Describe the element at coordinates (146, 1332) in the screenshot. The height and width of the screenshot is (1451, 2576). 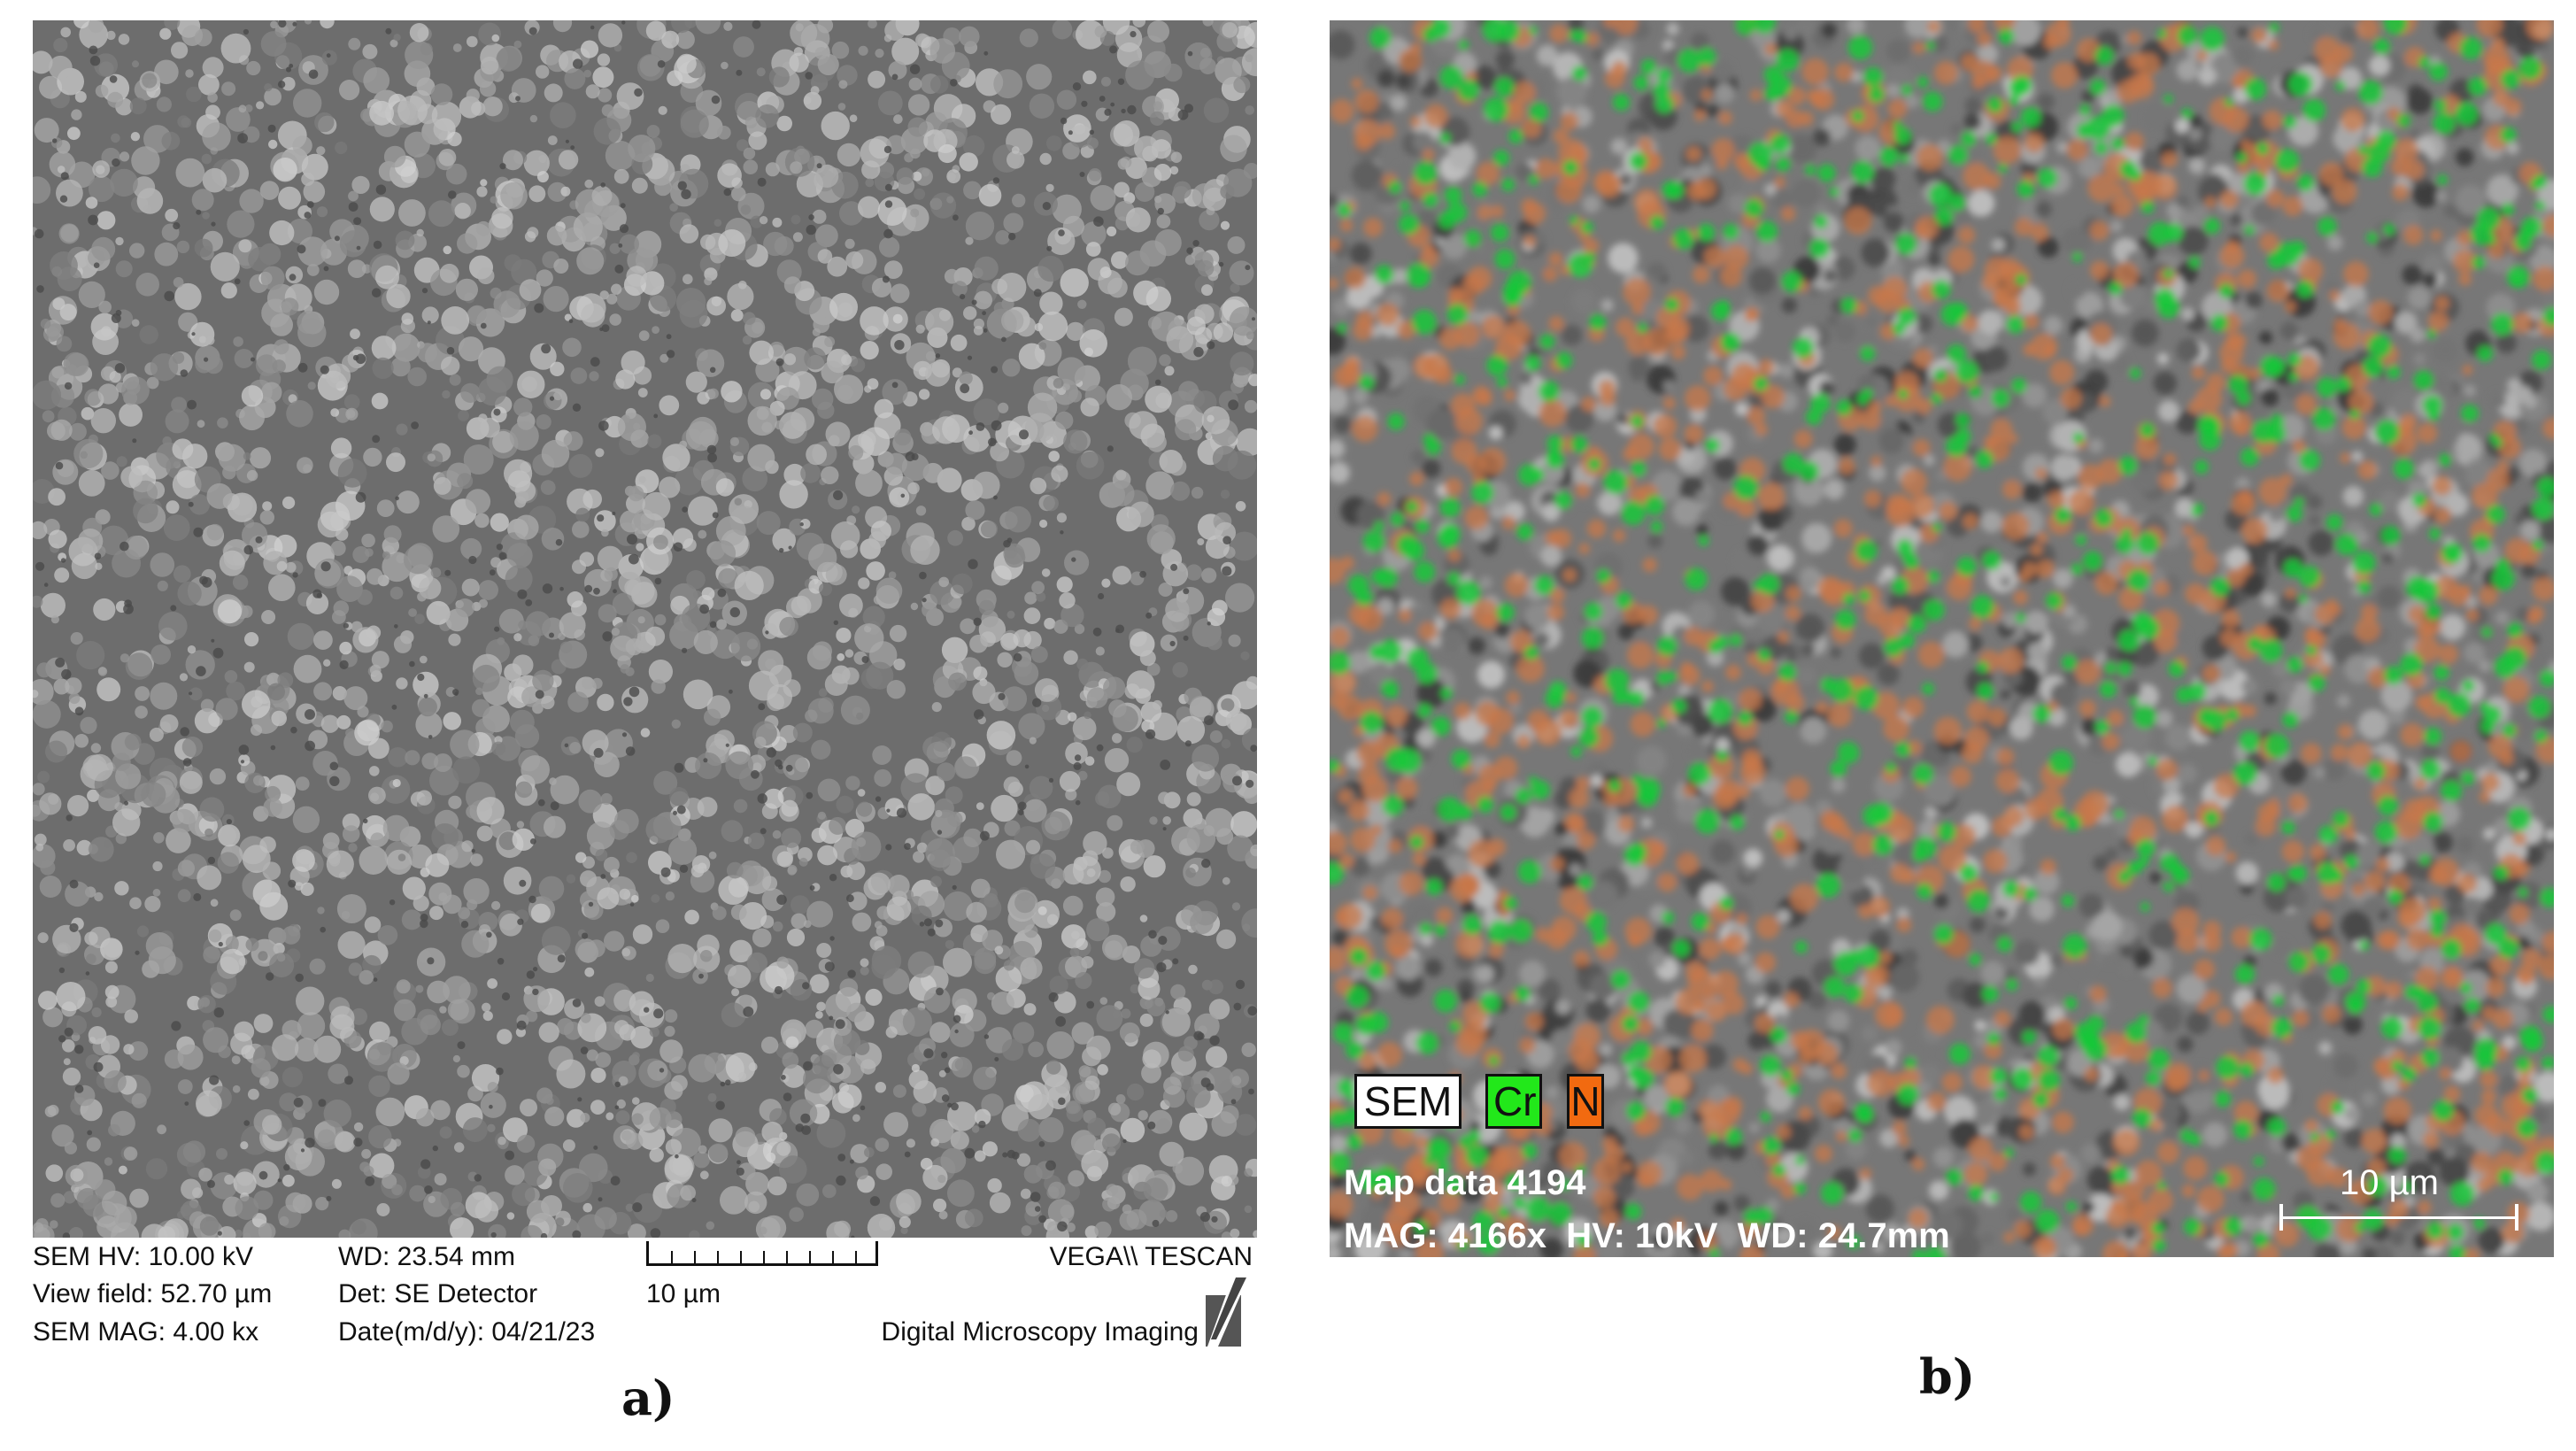
I see `mag-readout: SEM MAG: 4.00 kx` at that location.